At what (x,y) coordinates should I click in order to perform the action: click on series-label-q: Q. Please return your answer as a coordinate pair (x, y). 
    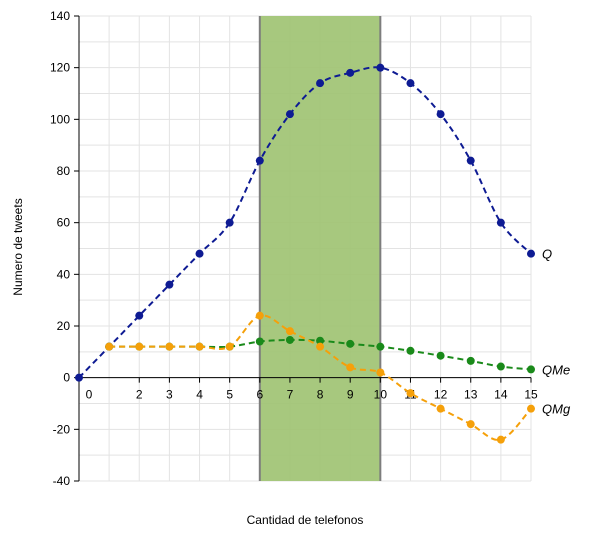
    Looking at the image, I should click on (547, 254).